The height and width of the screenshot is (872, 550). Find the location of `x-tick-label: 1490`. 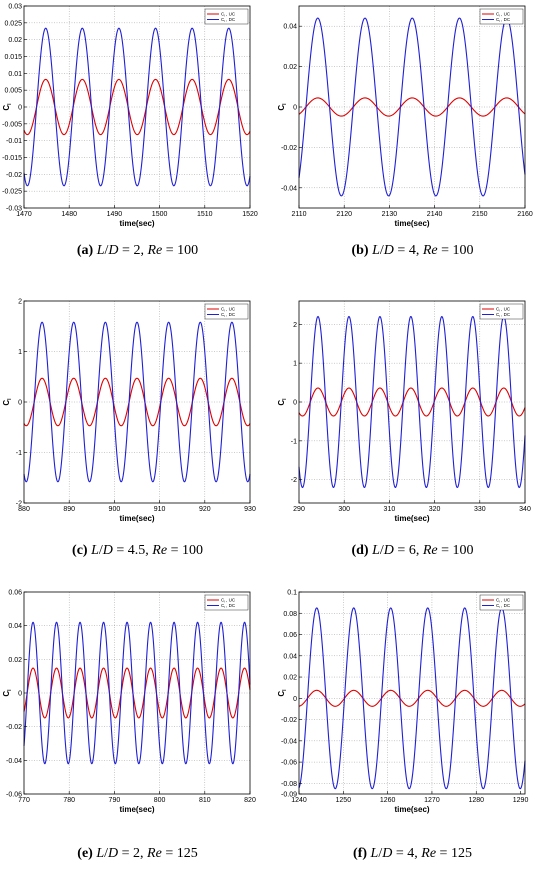

x-tick-label: 1490 is located at coordinates (115, 214).